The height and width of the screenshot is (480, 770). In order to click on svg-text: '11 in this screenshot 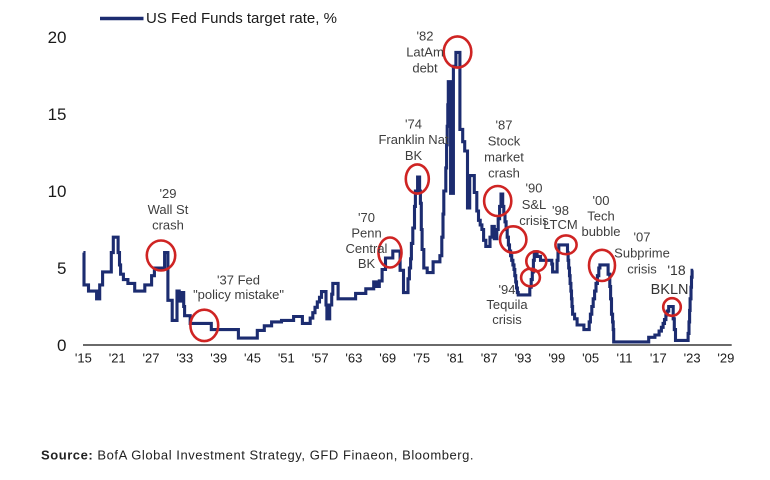, I will do `click(625, 358)`.